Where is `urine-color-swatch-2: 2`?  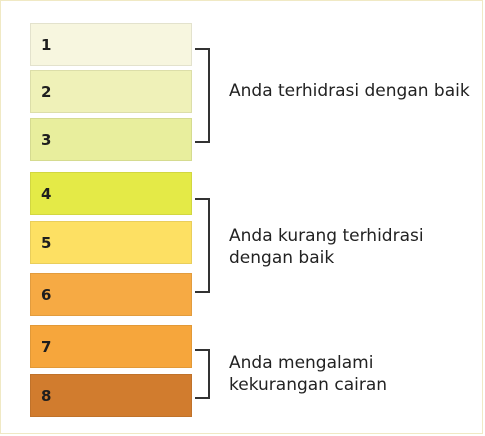
urine-color-swatch-2: 2 is located at coordinates (111, 91).